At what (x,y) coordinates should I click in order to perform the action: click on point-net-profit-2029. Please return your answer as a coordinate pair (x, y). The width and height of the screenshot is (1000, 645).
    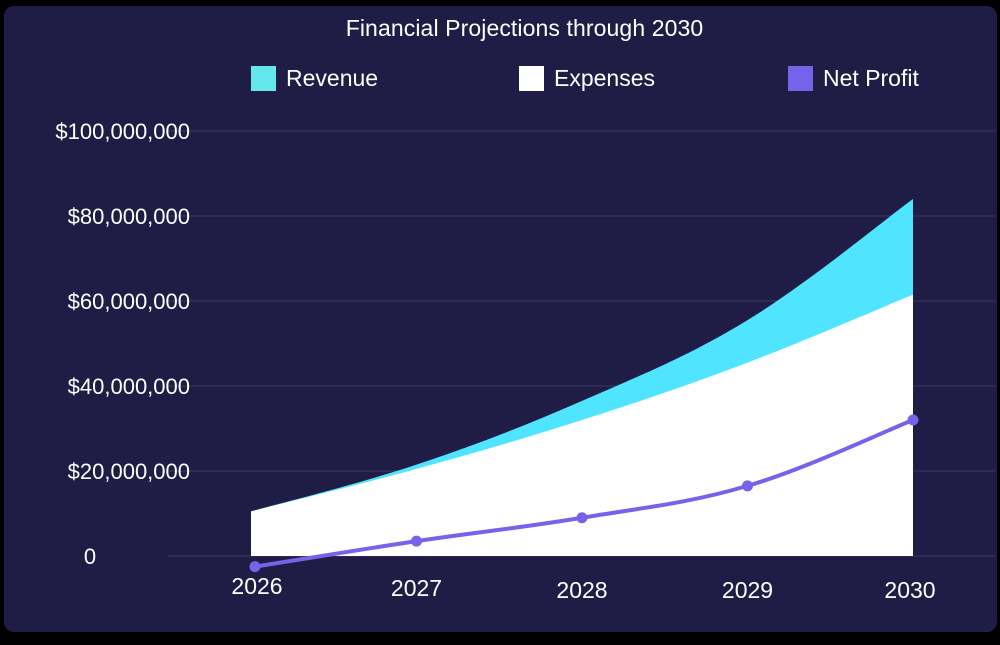
    Looking at the image, I should click on (747, 486).